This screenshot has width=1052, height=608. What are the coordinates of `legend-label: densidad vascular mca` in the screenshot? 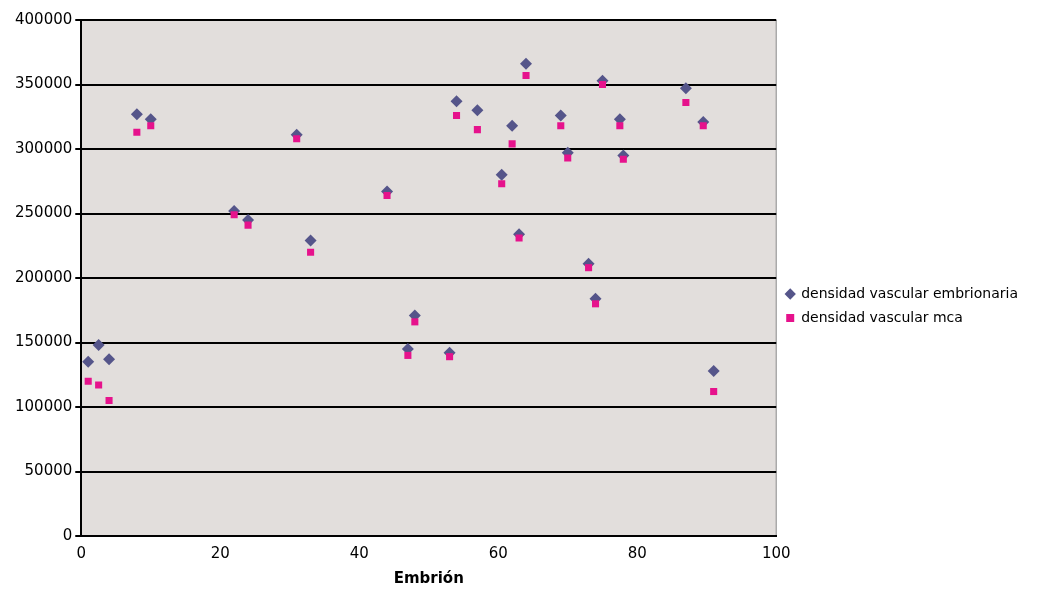 It's located at (882, 316).